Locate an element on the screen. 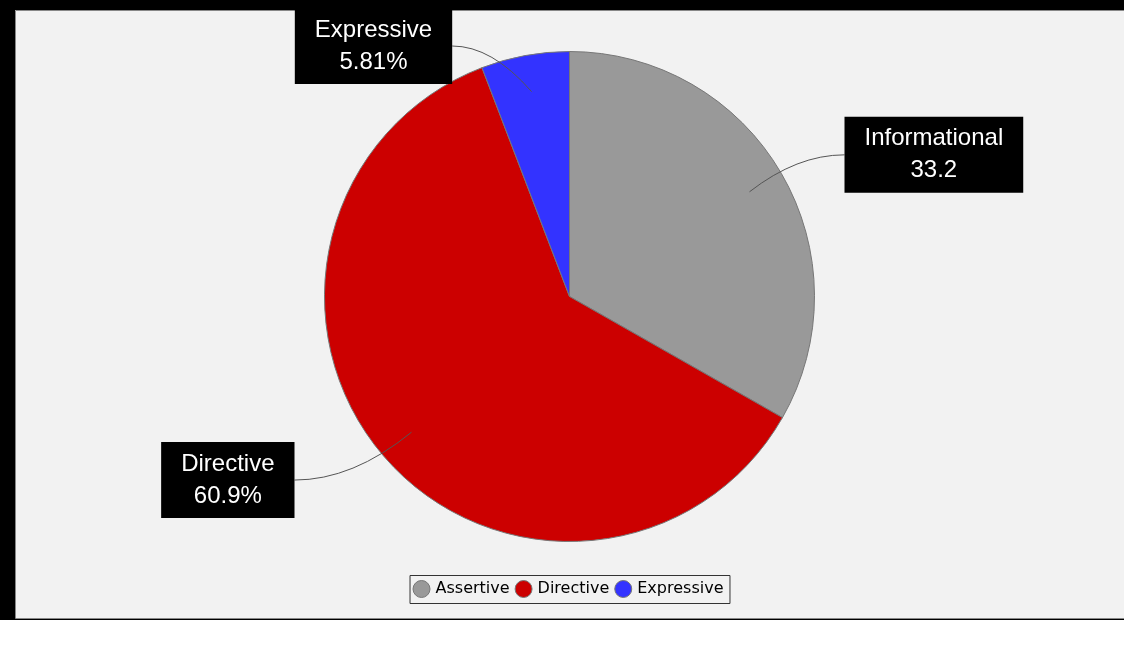 This screenshot has height=667, width=1124. data-label: Directive 60.9% is located at coordinates (228, 478).